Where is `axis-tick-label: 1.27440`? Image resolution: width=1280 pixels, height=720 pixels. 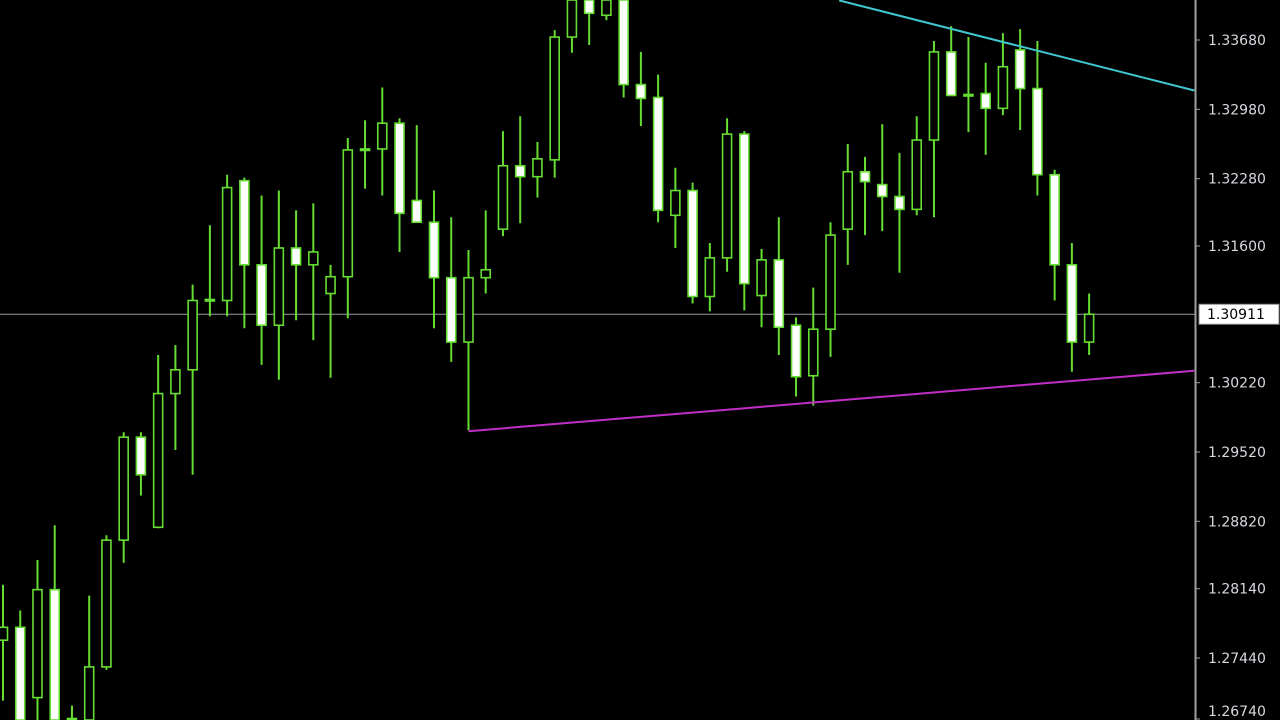 axis-tick-label: 1.27440 is located at coordinates (1237, 659).